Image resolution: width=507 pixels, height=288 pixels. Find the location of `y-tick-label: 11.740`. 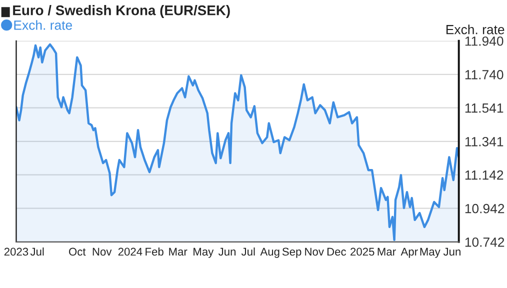

y-tick-label: 11.740 is located at coordinates (484, 75).